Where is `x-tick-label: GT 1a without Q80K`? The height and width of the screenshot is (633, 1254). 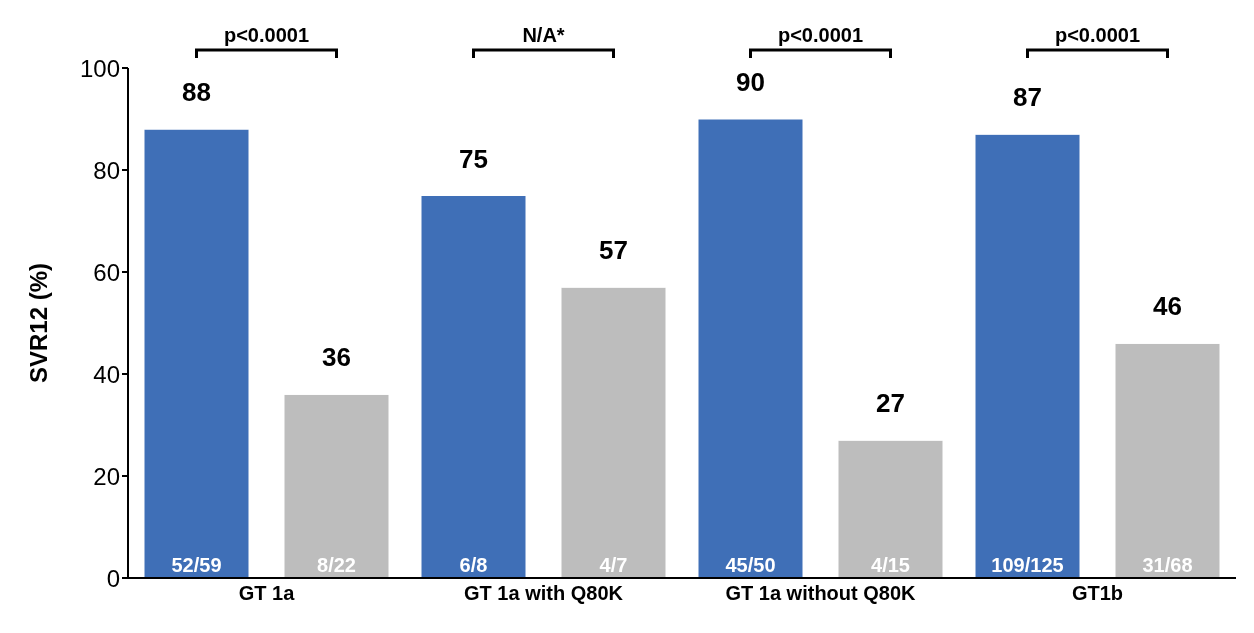 x-tick-label: GT 1a without Q80K is located at coordinates (821, 593).